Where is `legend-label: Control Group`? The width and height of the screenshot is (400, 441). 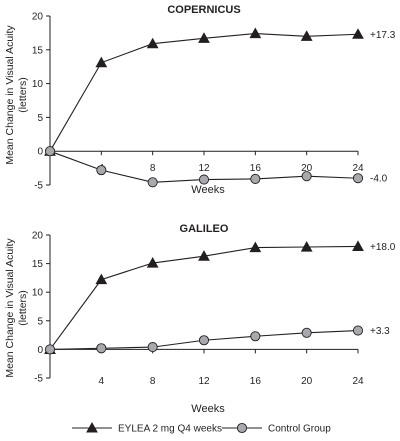
legend-label: Control Group is located at coordinates (299, 429).